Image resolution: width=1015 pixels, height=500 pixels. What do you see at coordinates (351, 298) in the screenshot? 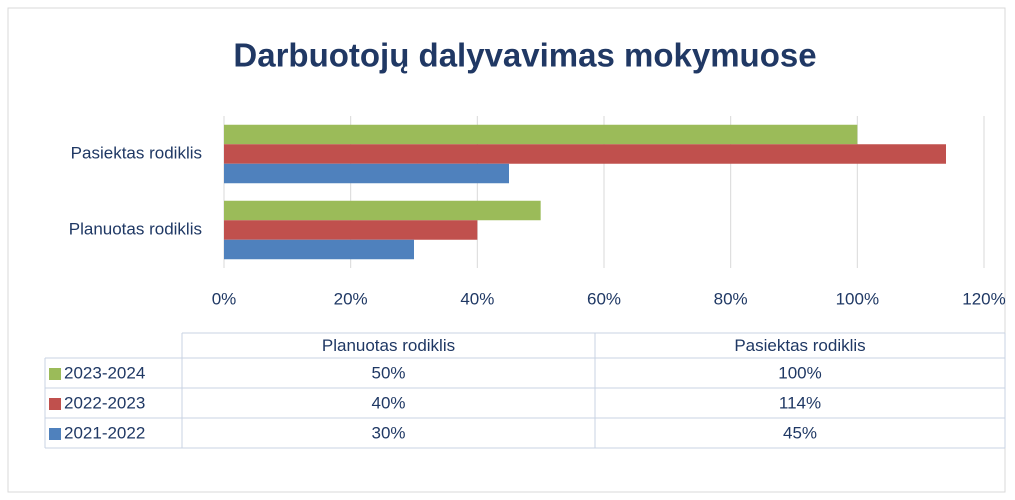
I see `x-tick-label: 20%` at bounding box center [351, 298].